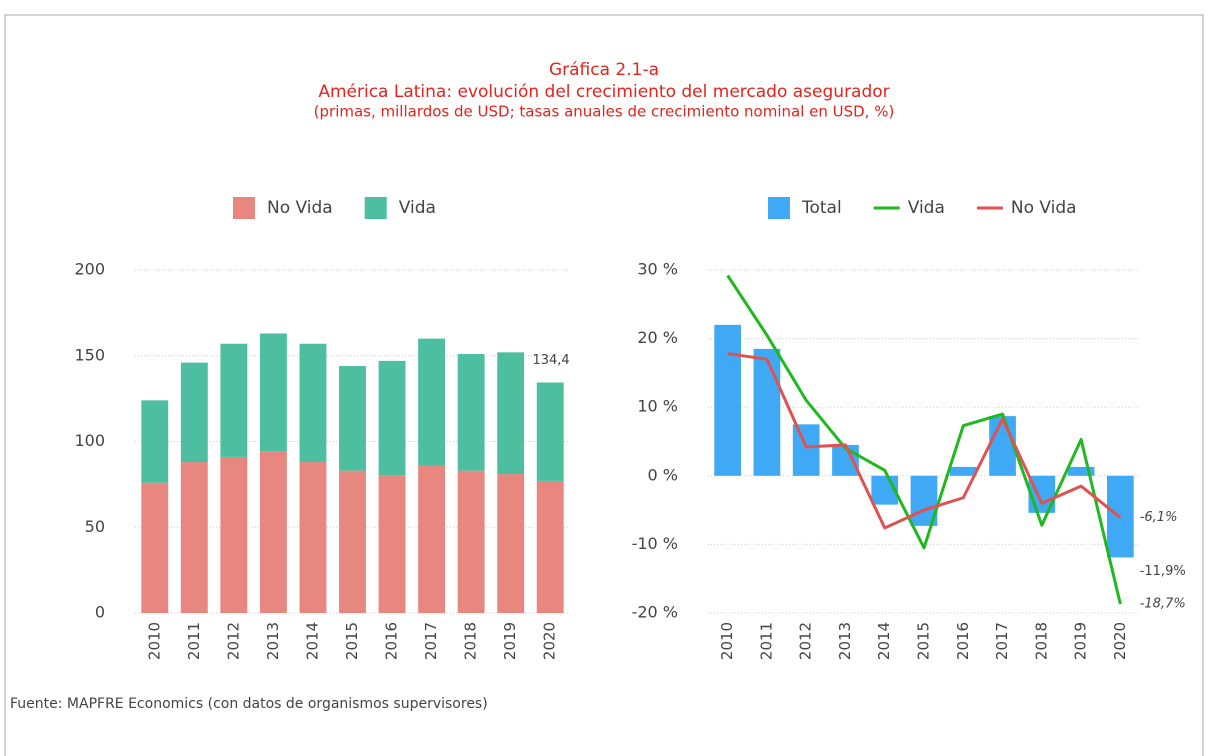 The image size is (1208, 756). What do you see at coordinates (550, 360) in the screenshot?
I see `annotation: 134,4` at bounding box center [550, 360].